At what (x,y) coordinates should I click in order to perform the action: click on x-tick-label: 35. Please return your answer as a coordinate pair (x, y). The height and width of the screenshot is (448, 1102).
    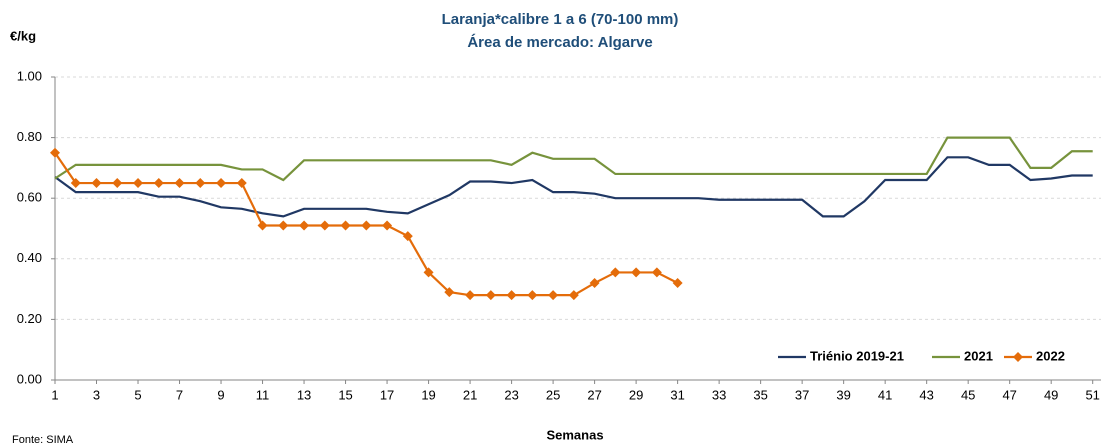
    Looking at the image, I should click on (760, 394).